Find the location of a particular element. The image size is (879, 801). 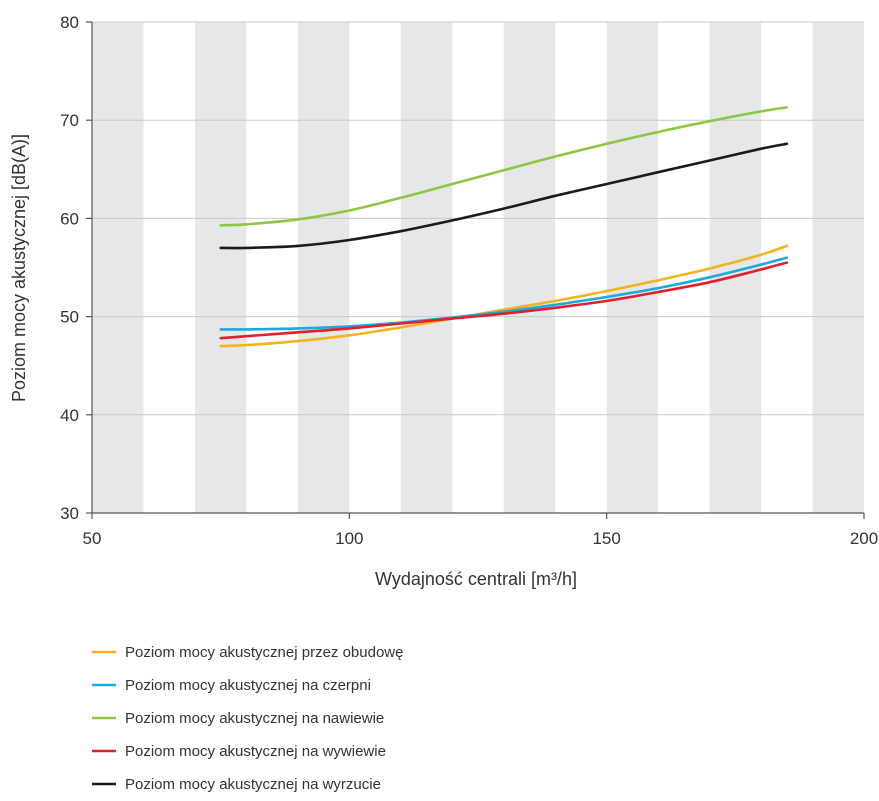

legend-label-1: Poziom mocy akustycznej na czerpni is located at coordinates (248, 685).